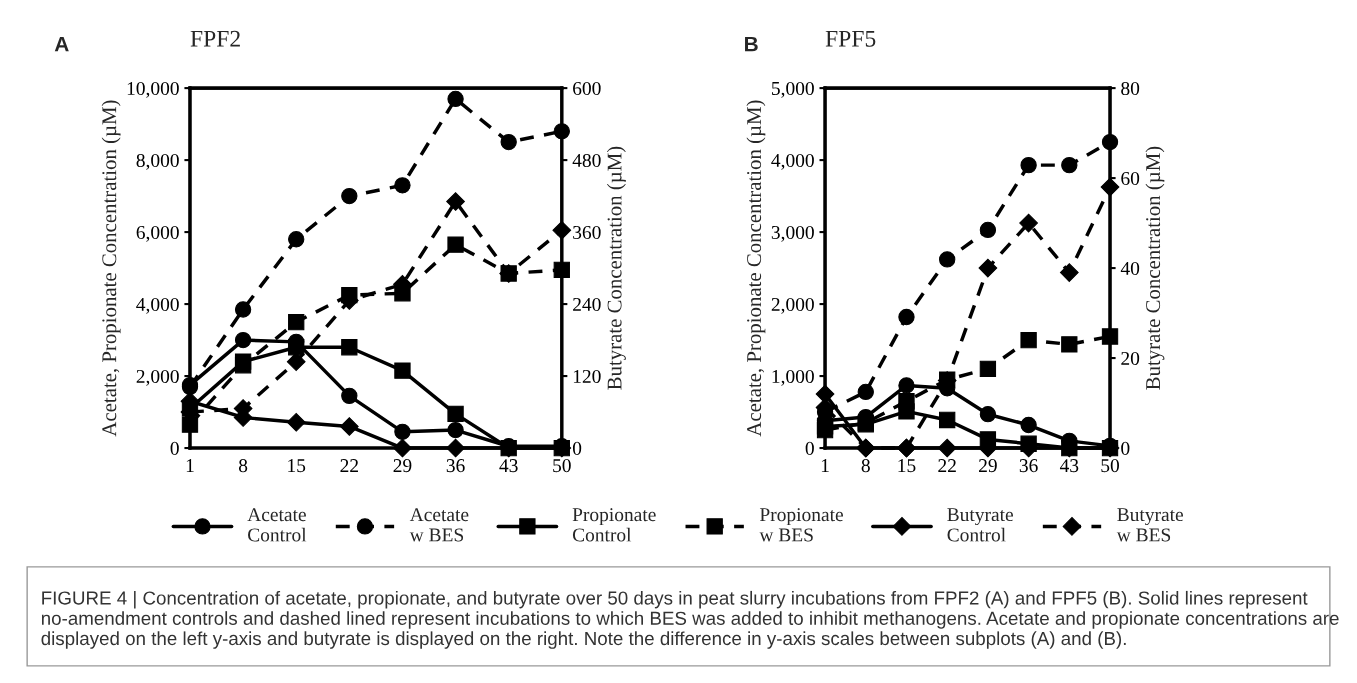 Image resolution: width=1357 pixels, height=683 pixels. What do you see at coordinates (793, 377) in the screenshot?
I see `y-tick-label: 1,000` at bounding box center [793, 377].